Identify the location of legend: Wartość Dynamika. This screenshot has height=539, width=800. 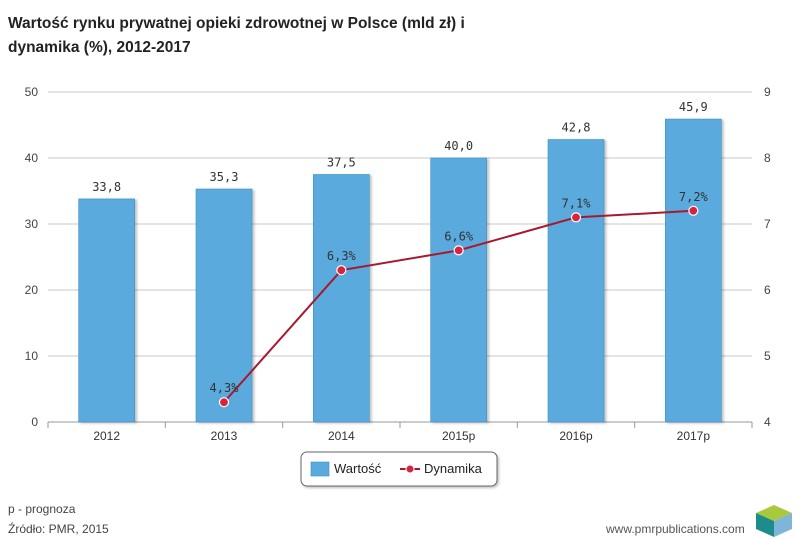
(399, 469).